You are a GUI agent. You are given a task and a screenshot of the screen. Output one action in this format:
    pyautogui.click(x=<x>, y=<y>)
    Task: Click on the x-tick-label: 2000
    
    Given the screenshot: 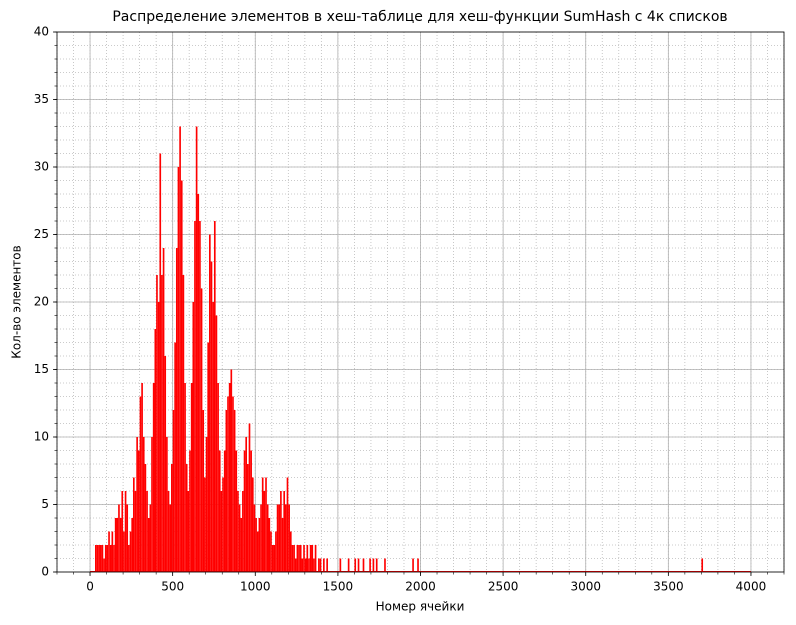 What is the action you would take?
    pyautogui.click(x=420, y=587)
    